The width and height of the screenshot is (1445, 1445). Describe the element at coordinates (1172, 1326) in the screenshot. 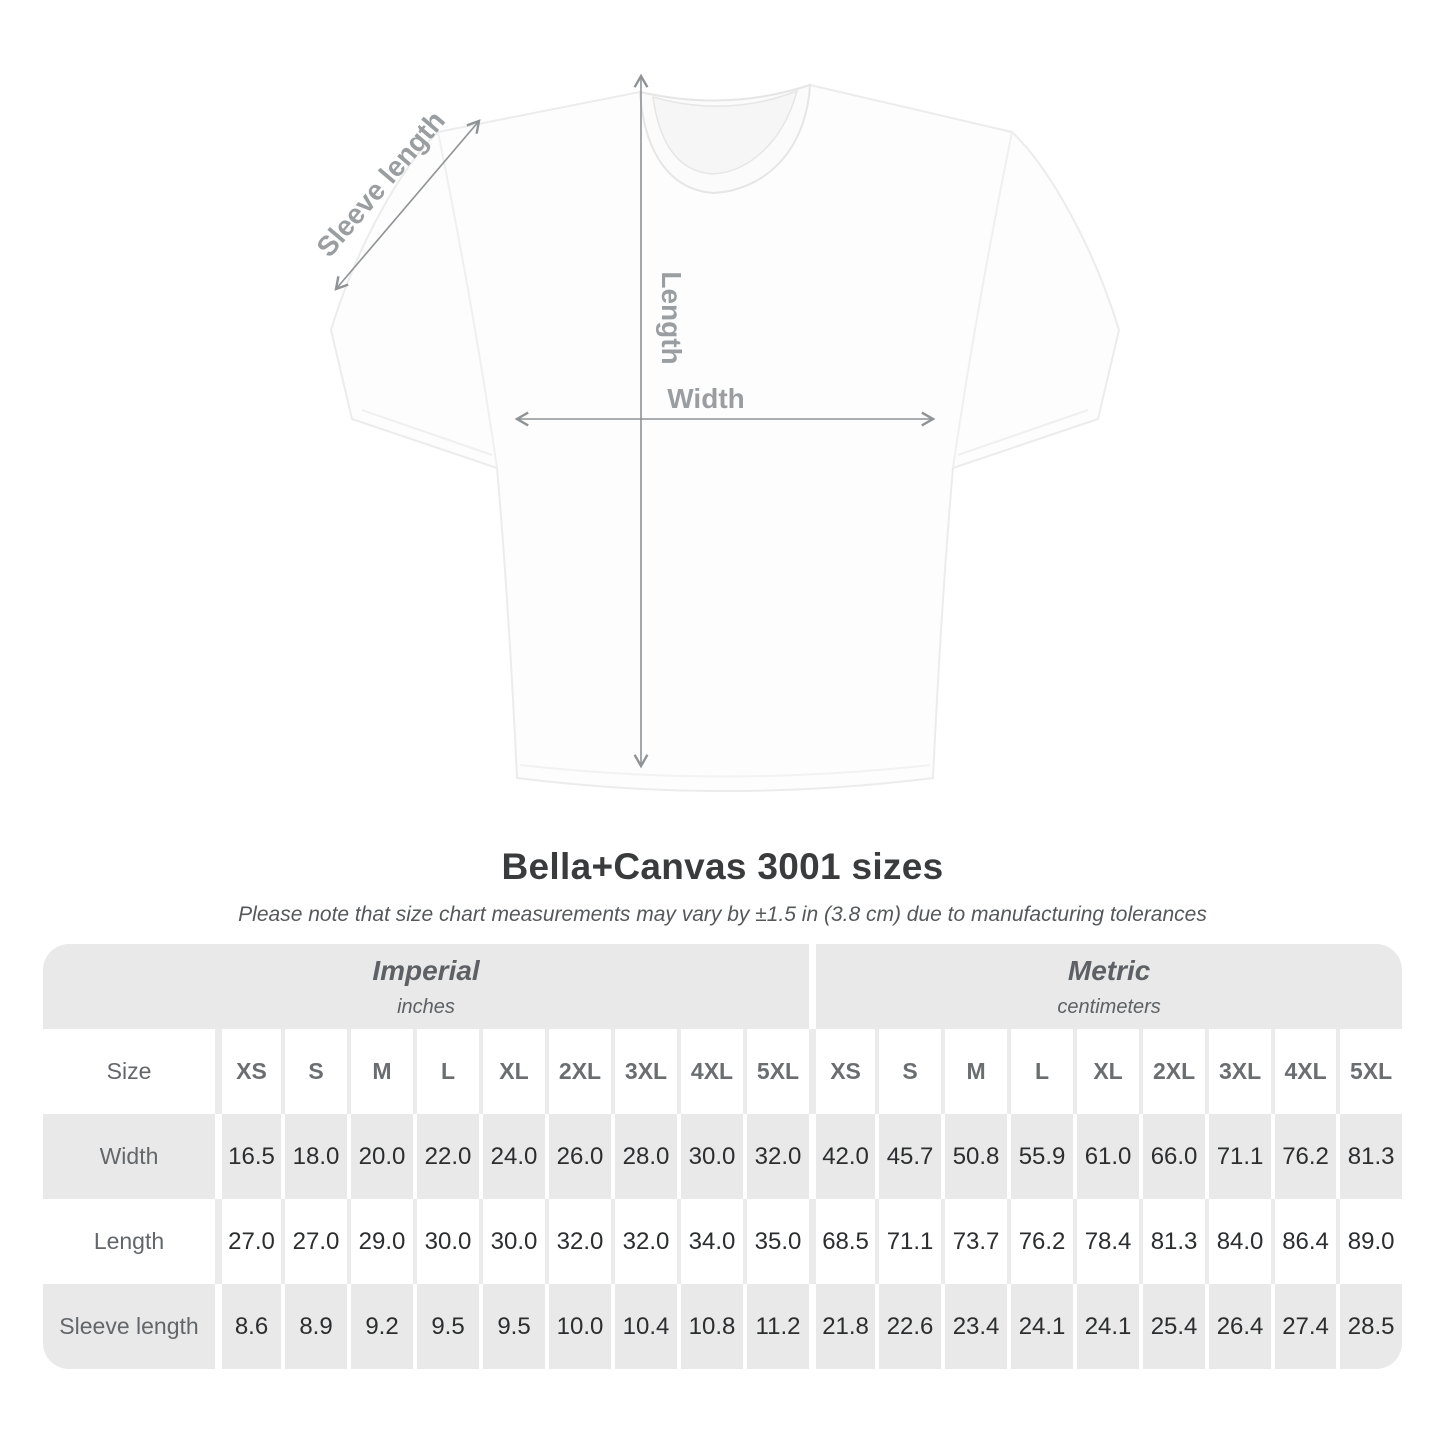

I see `table-cell: 25.4` at that location.